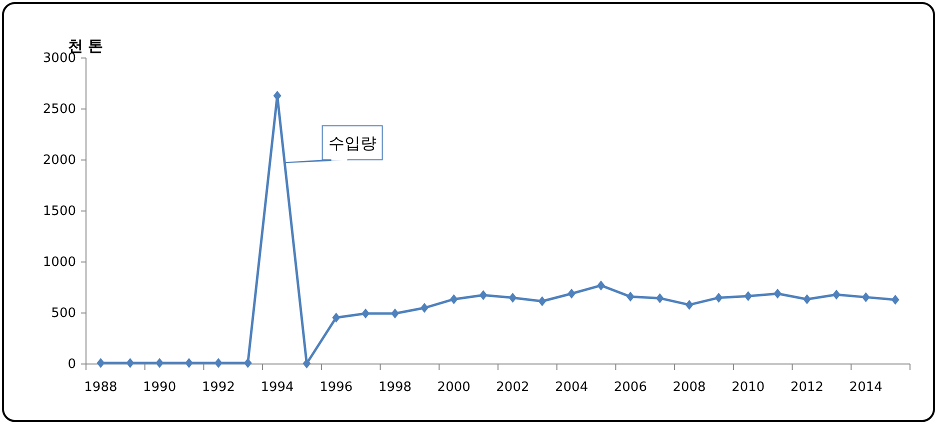 The height and width of the screenshot is (426, 939). I want to click on x-tick-label: 2002, so click(513, 387).